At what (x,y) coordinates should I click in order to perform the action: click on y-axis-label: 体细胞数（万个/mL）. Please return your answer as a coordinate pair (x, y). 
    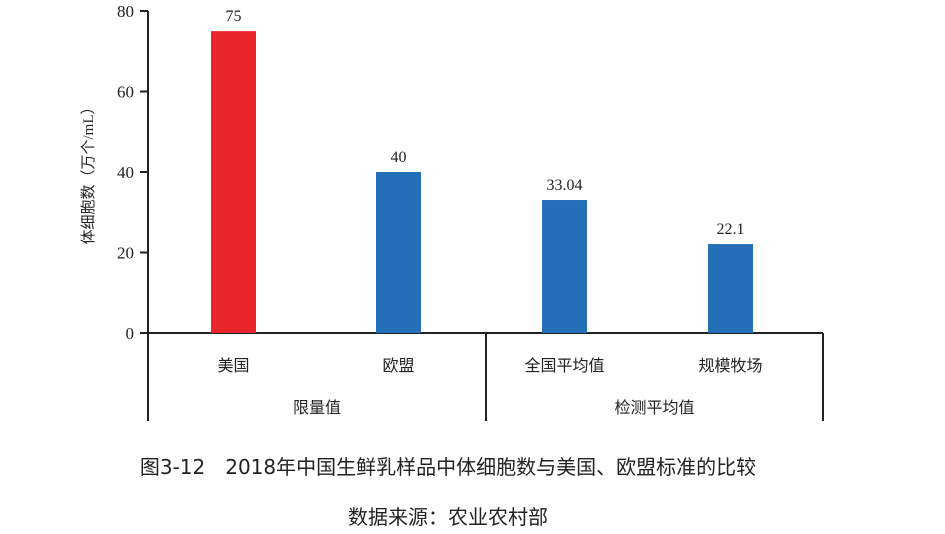
    Looking at the image, I should click on (88, 172).